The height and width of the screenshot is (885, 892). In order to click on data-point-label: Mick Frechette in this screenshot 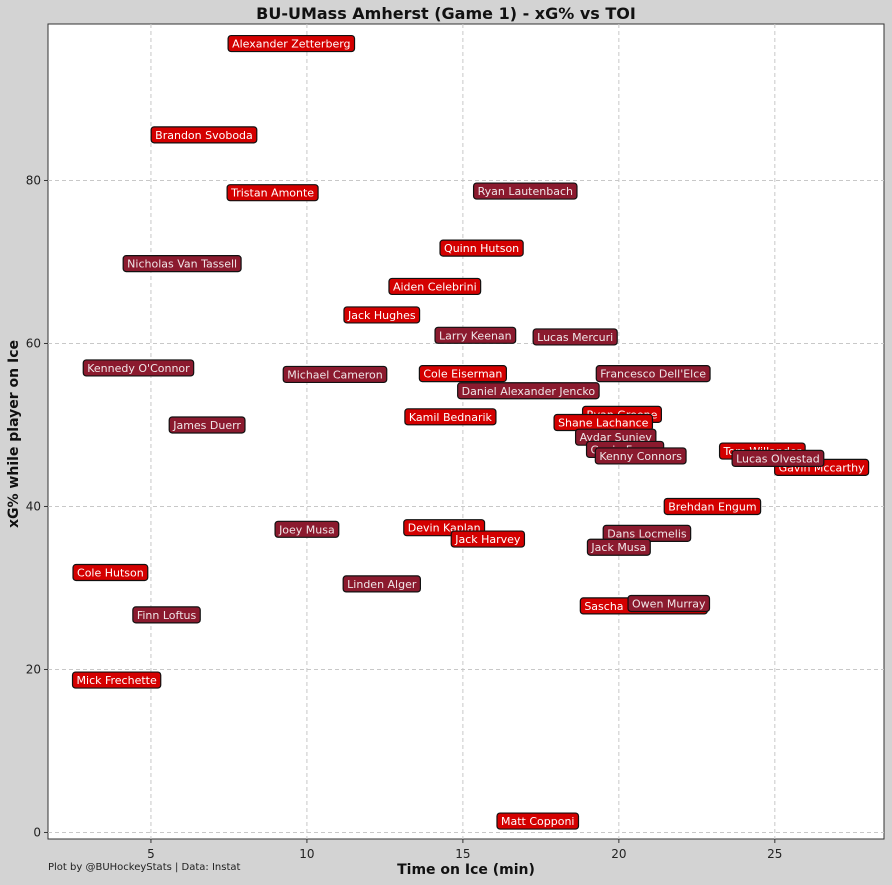, I will do `click(117, 680)`.